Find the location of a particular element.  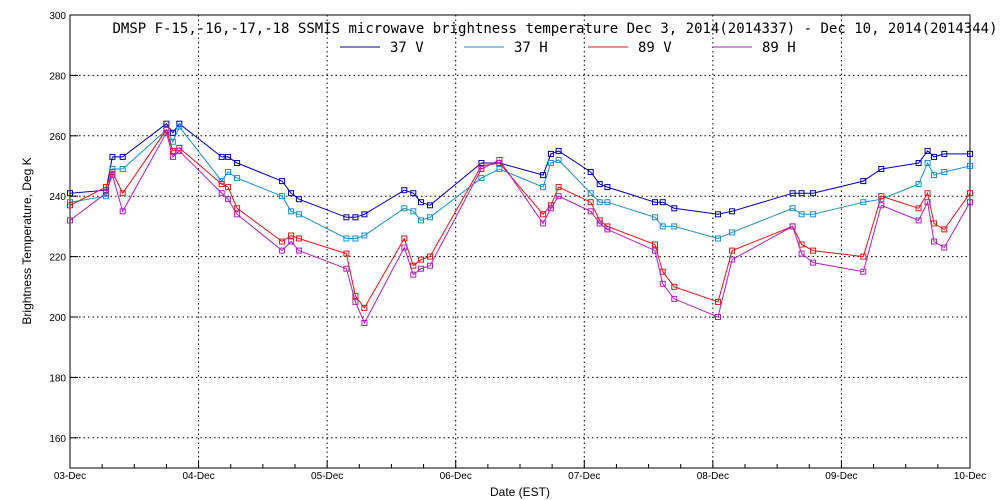

legend-label: 89 V is located at coordinates (655, 48).